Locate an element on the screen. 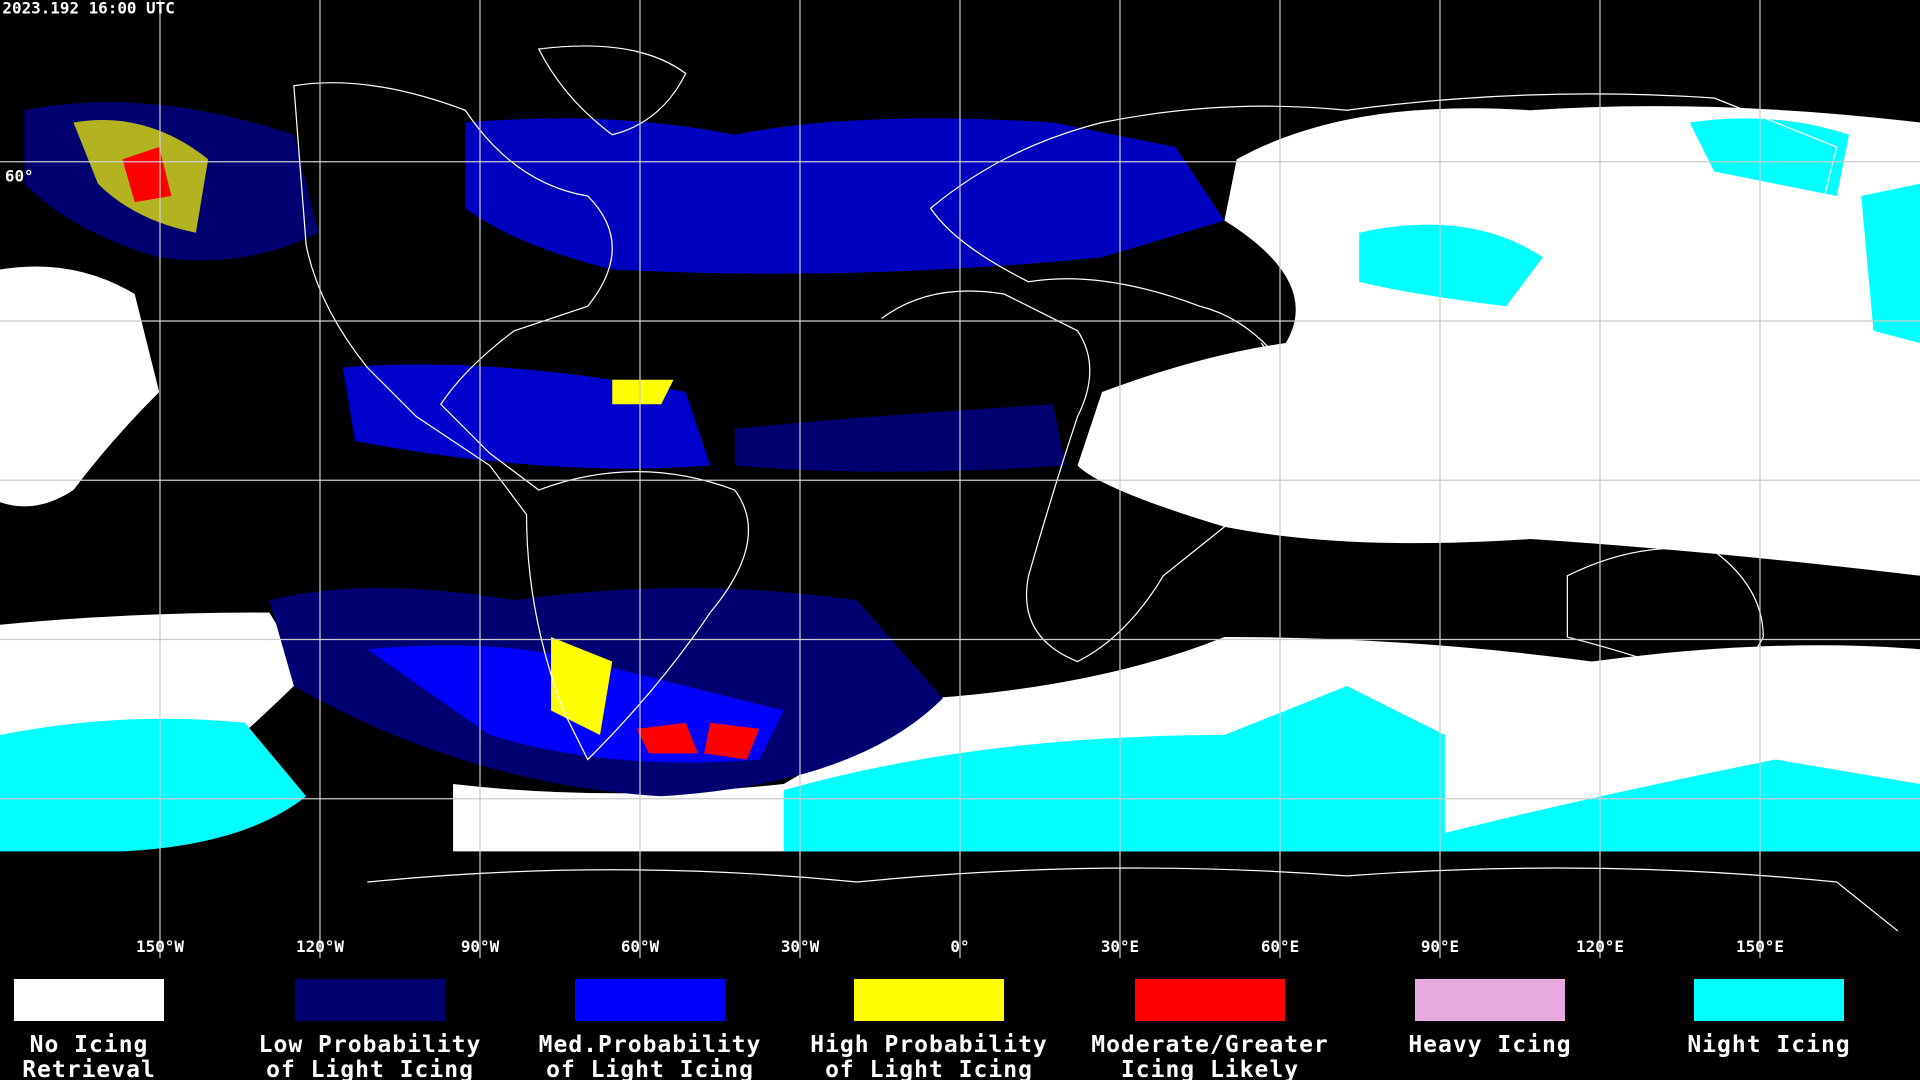 The width and height of the screenshot is (1920, 1080). longitude-label: 60°W is located at coordinates (640, 946).